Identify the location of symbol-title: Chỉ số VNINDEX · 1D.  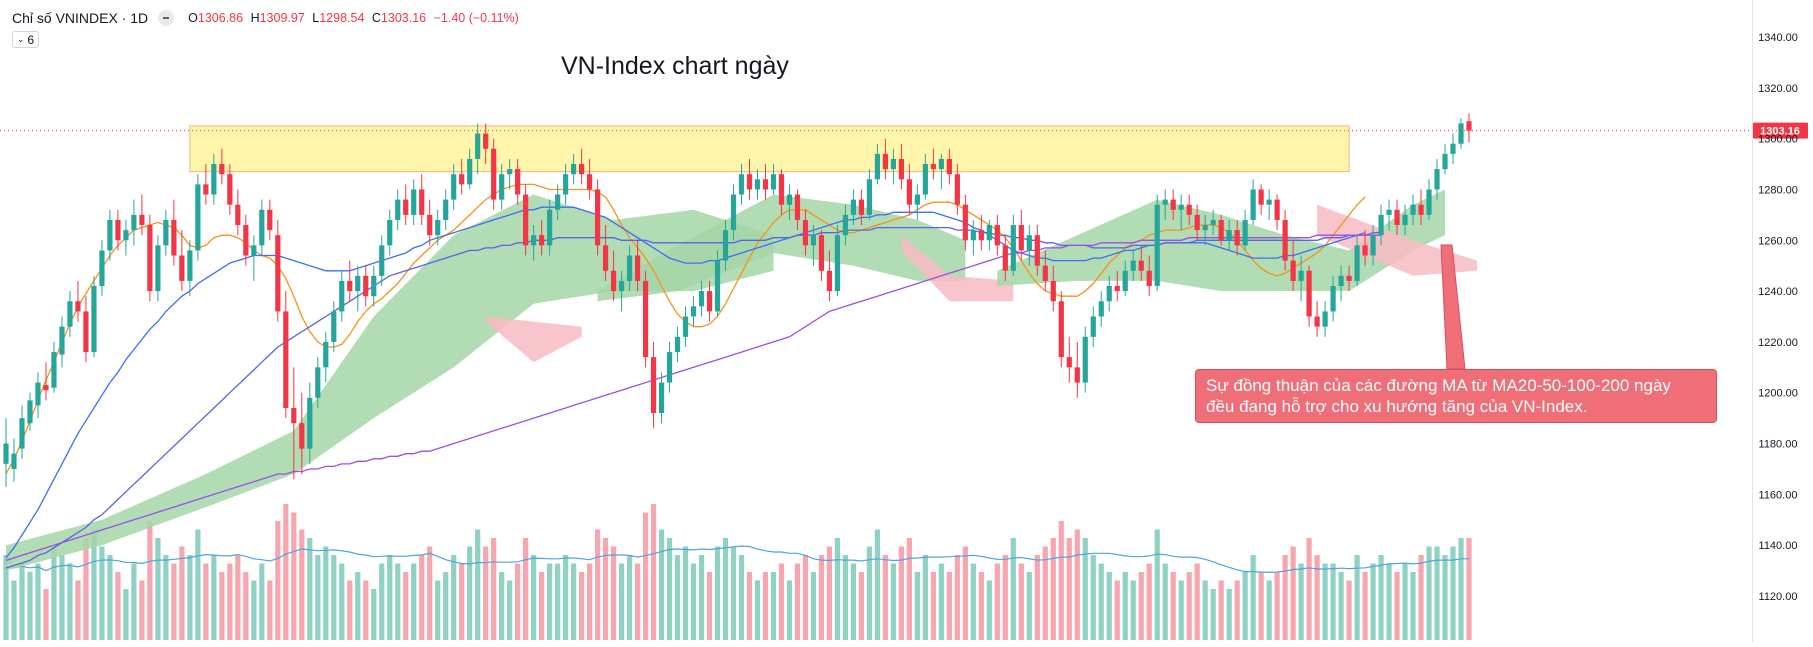
(80, 18).